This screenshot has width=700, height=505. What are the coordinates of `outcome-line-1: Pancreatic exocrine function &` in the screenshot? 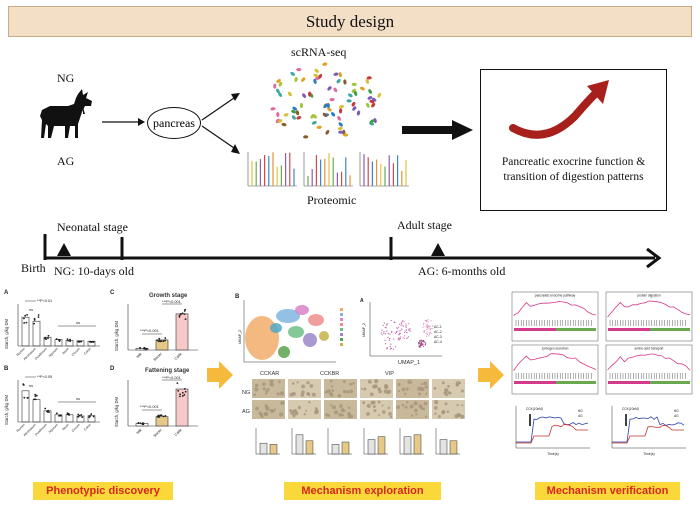 It's located at (573, 162).